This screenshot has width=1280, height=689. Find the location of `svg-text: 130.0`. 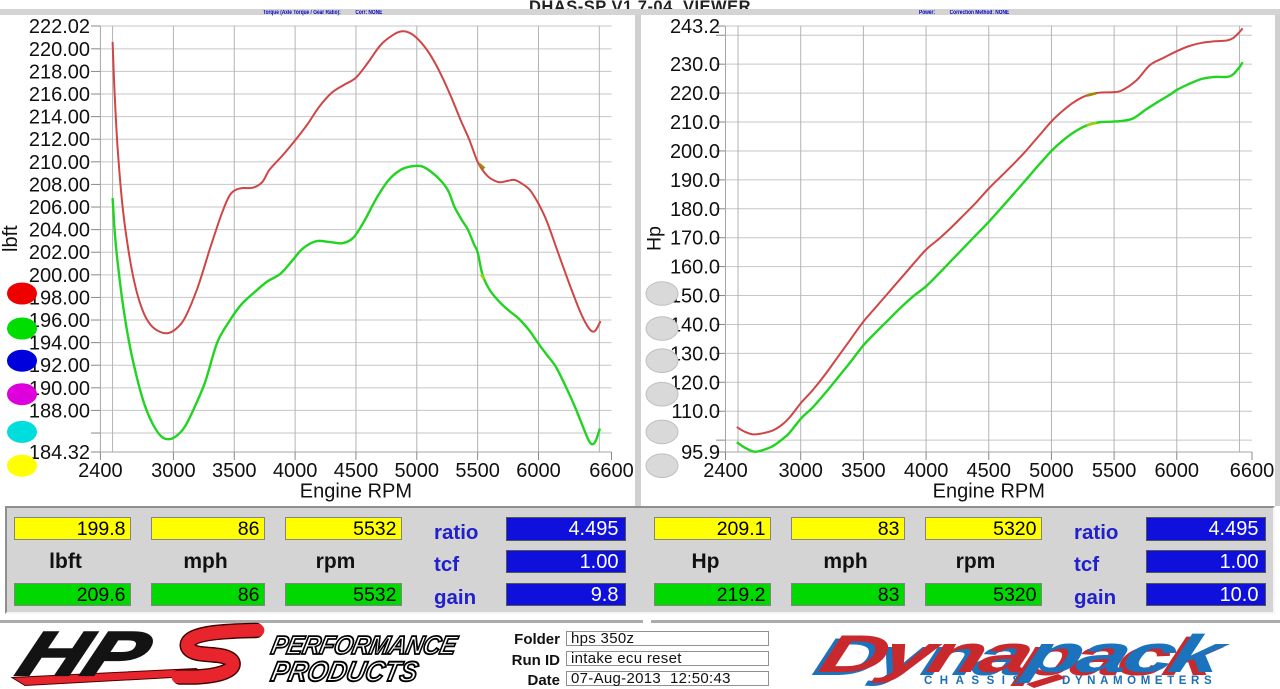

svg-text: 130.0 is located at coordinates (695, 354).